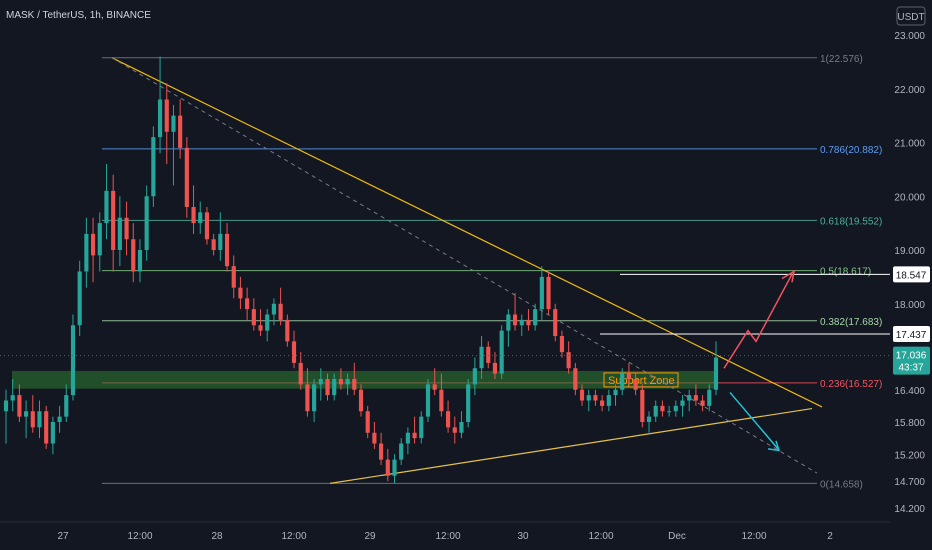 This screenshot has width=932, height=550. I want to click on y-tick-label: 15.800, so click(909, 423).